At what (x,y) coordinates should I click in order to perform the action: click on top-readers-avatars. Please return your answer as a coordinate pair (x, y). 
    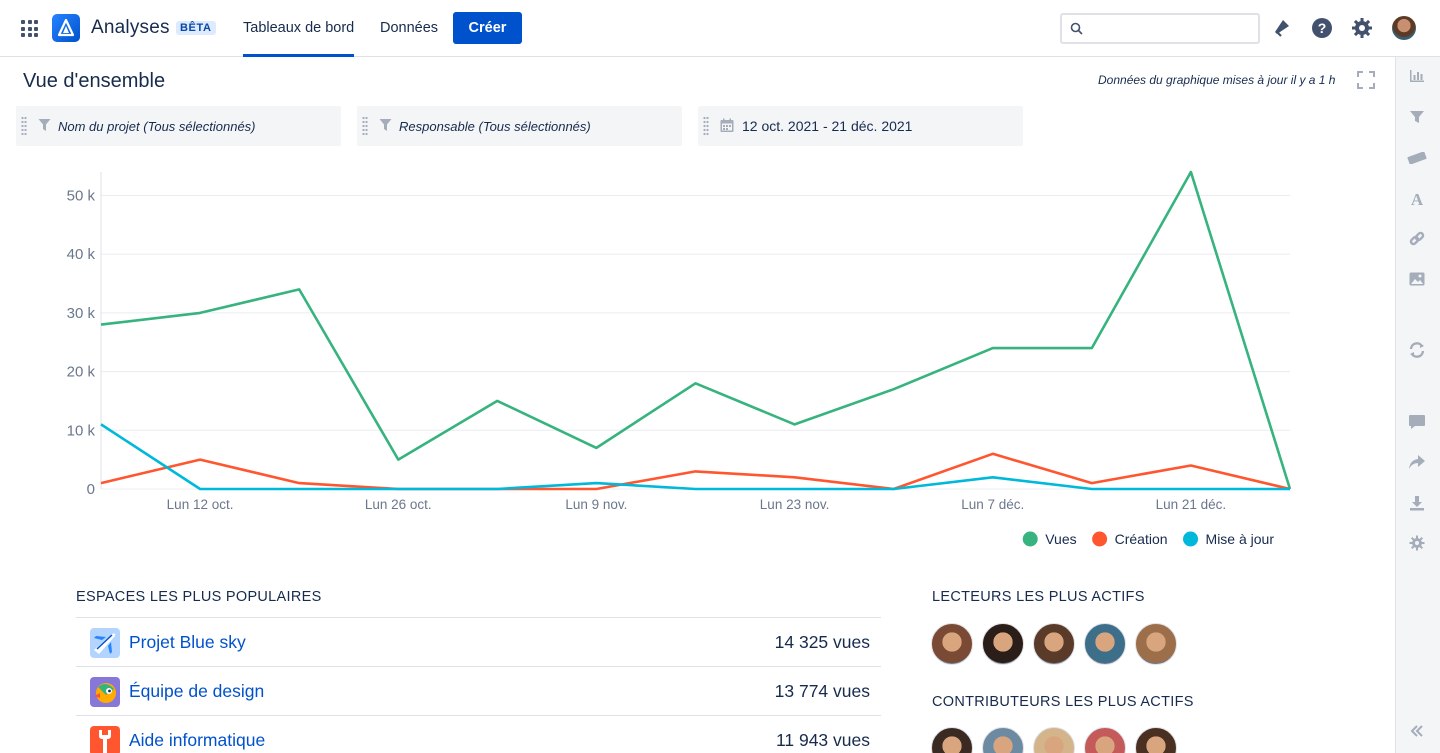
    Looking at the image, I should click on (1054, 644).